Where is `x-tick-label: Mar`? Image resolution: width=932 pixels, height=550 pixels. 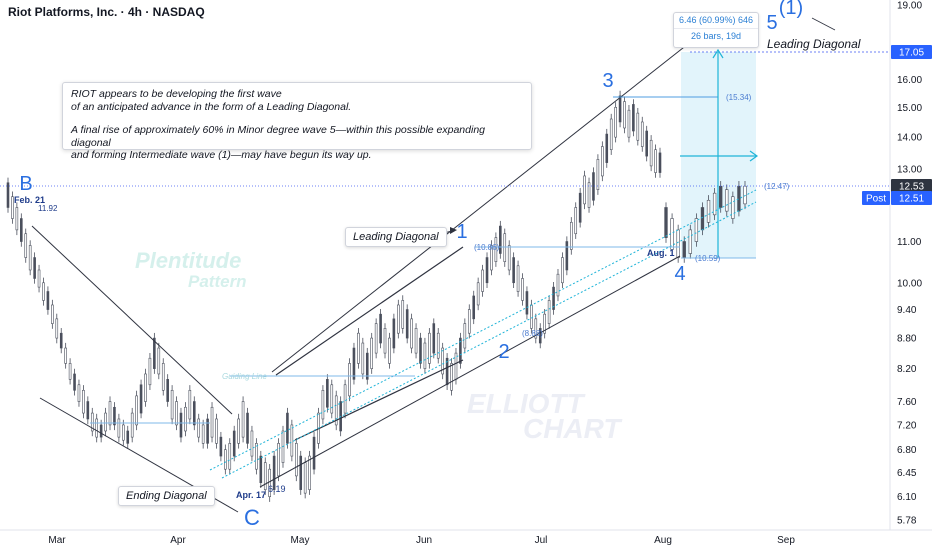
x-tick-label: Mar is located at coordinates (57, 540).